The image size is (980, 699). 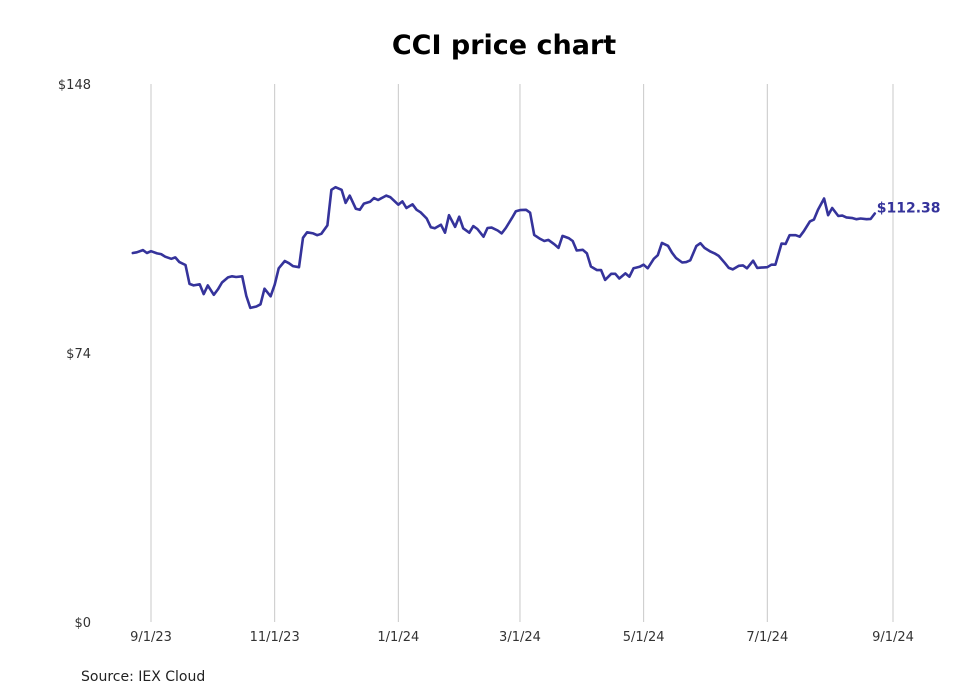 What do you see at coordinates (143, 677) in the screenshot?
I see `source-note: Source: IEX Cloud` at bounding box center [143, 677].